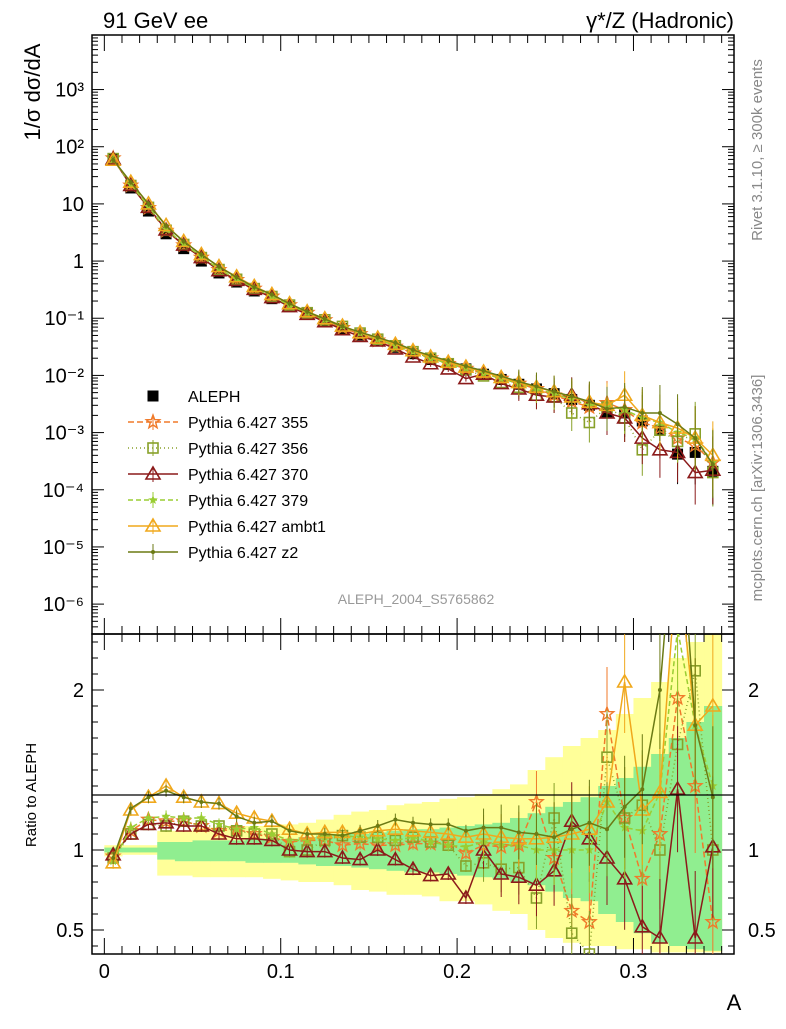  Describe the element at coordinates (660, 20) in the screenshot. I see `header-right: γ*/Z (Hadronic)` at that location.